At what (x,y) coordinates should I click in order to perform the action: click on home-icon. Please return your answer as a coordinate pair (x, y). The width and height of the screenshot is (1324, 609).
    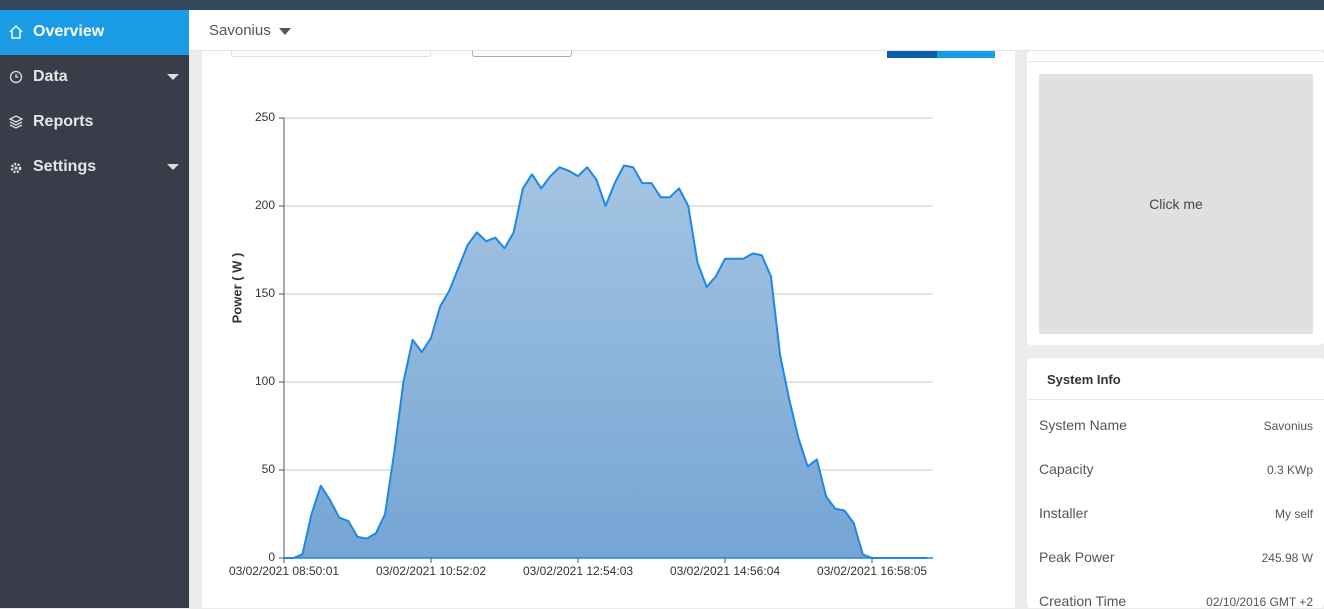
    Looking at the image, I should click on (16, 31).